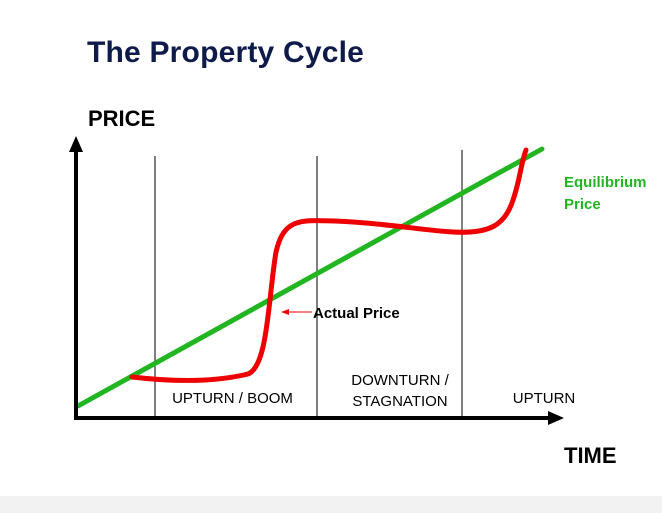  I want to click on page-title: The Property Cycle, so click(226, 52).